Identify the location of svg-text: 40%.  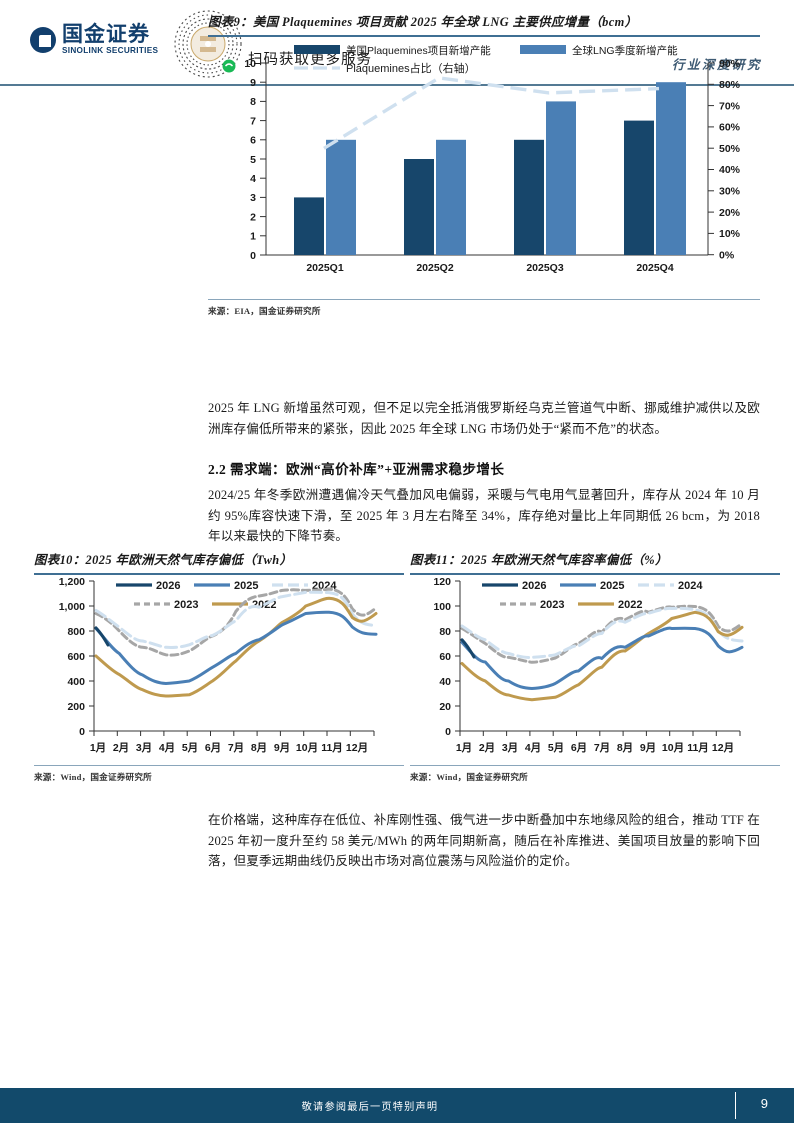
(730, 170).